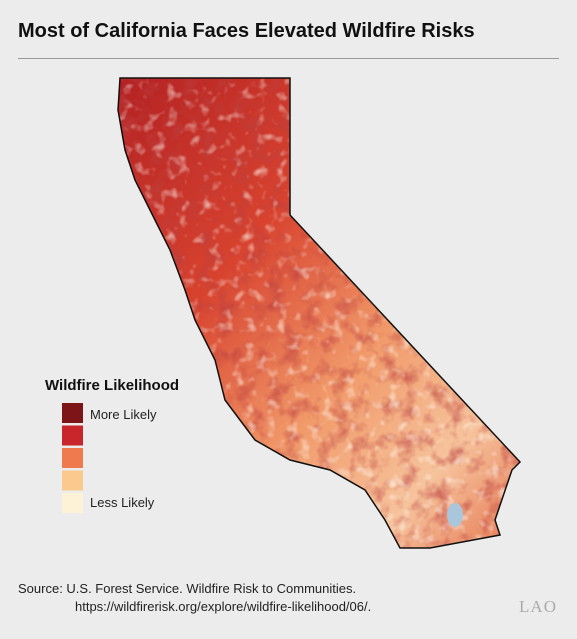 This screenshot has width=577, height=639. I want to click on title-rule, so click(288, 58).